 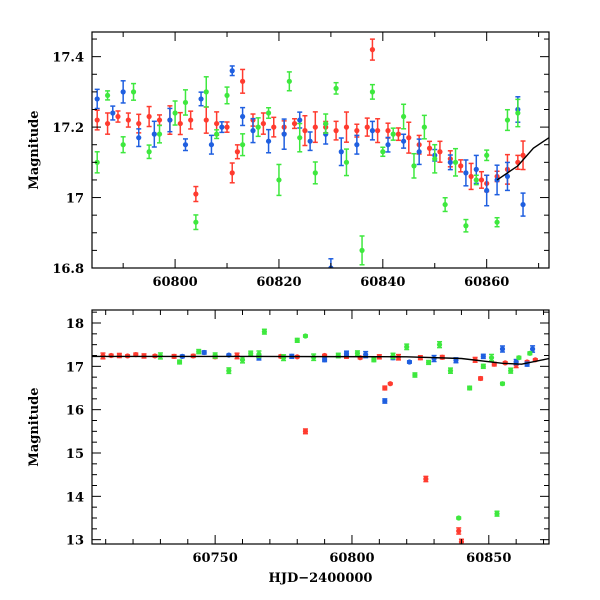 I want to click on y-tick-label: 16, so click(x=75, y=411).